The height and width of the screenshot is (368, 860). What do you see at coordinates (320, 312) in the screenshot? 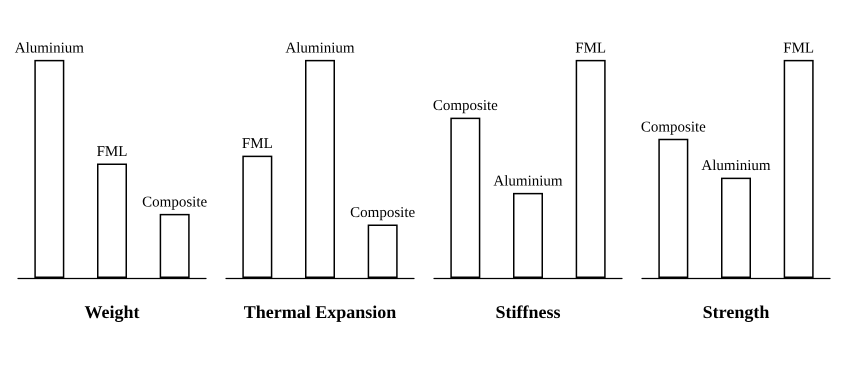
I see `x-axis-title: Thermal Expansion` at bounding box center [320, 312].